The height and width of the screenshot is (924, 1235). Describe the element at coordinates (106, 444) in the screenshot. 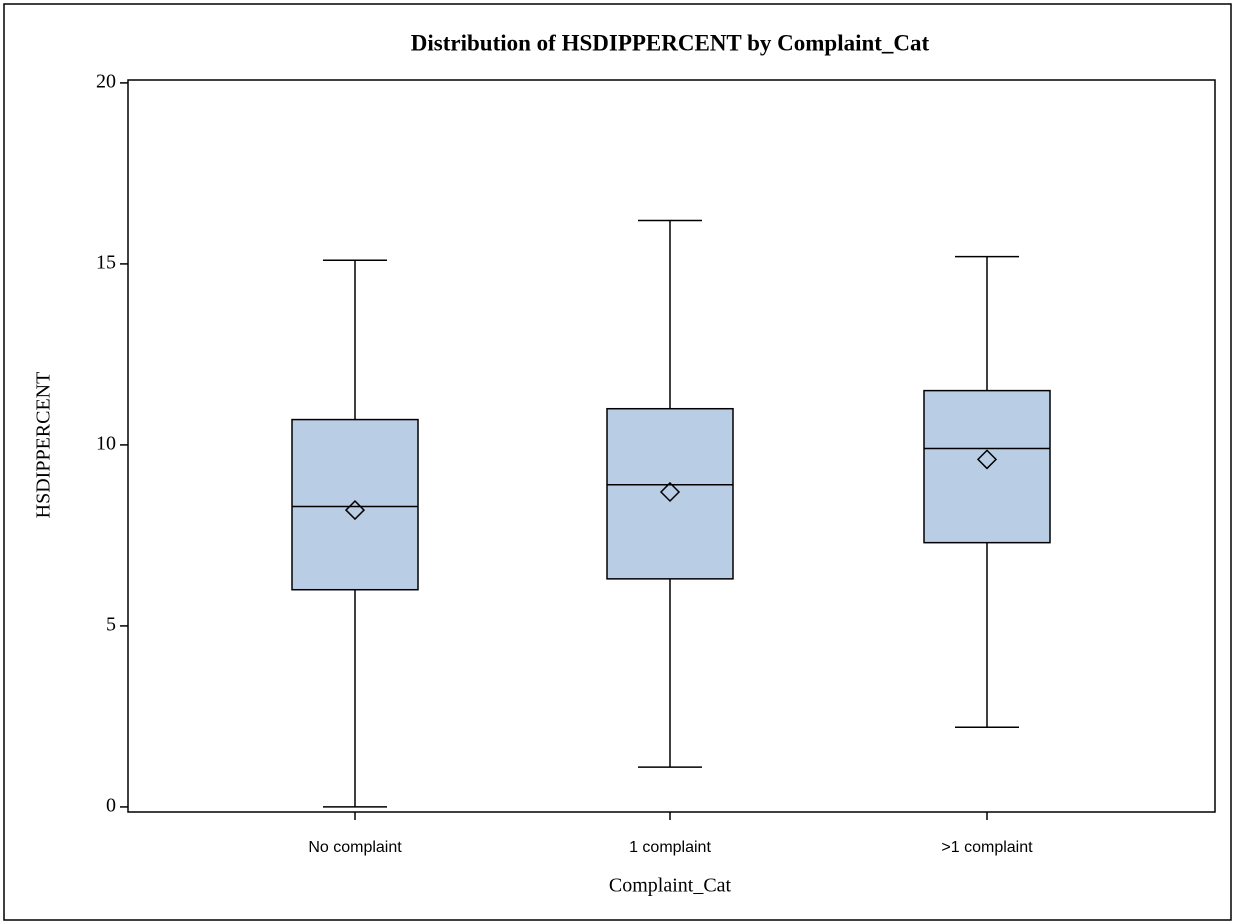

I see `y-tick-label: 10` at that location.